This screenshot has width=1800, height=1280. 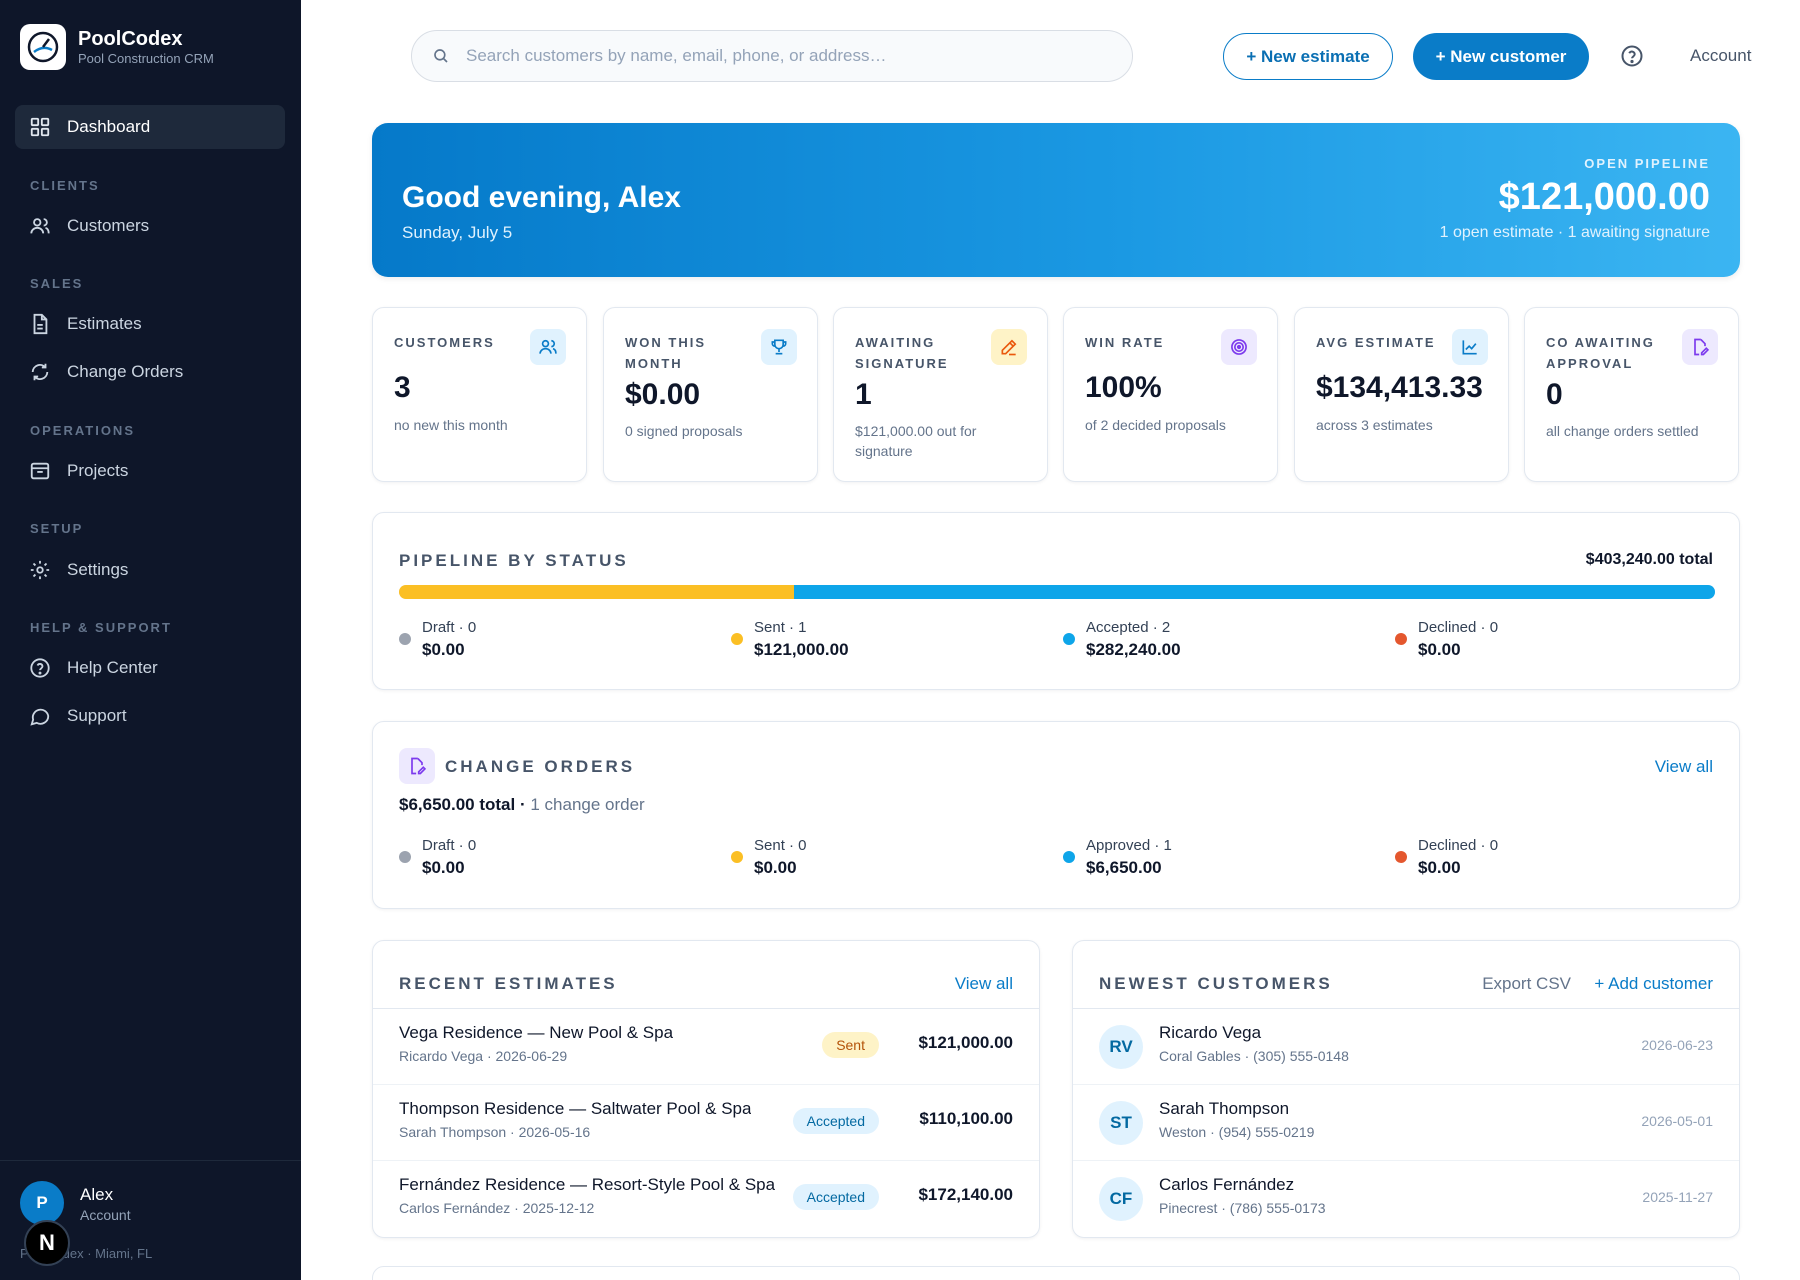 What do you see at coordinates (786, 56) in the screenshot?
I see `search-input` at bounding box center [786, 56].